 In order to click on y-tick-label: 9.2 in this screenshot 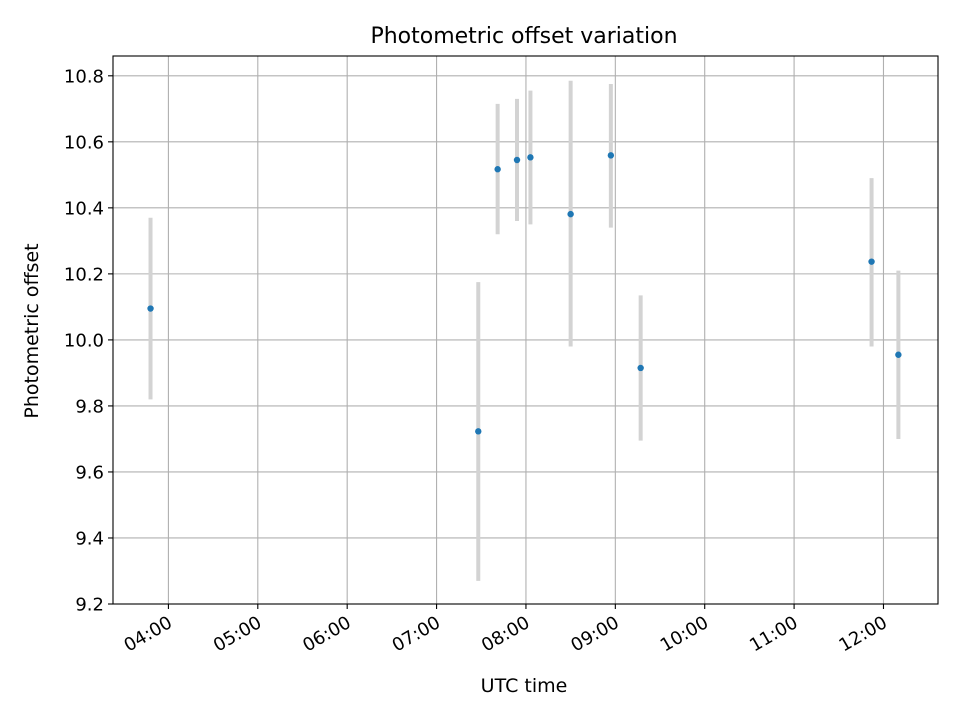, I will do `click(89, 605)`.